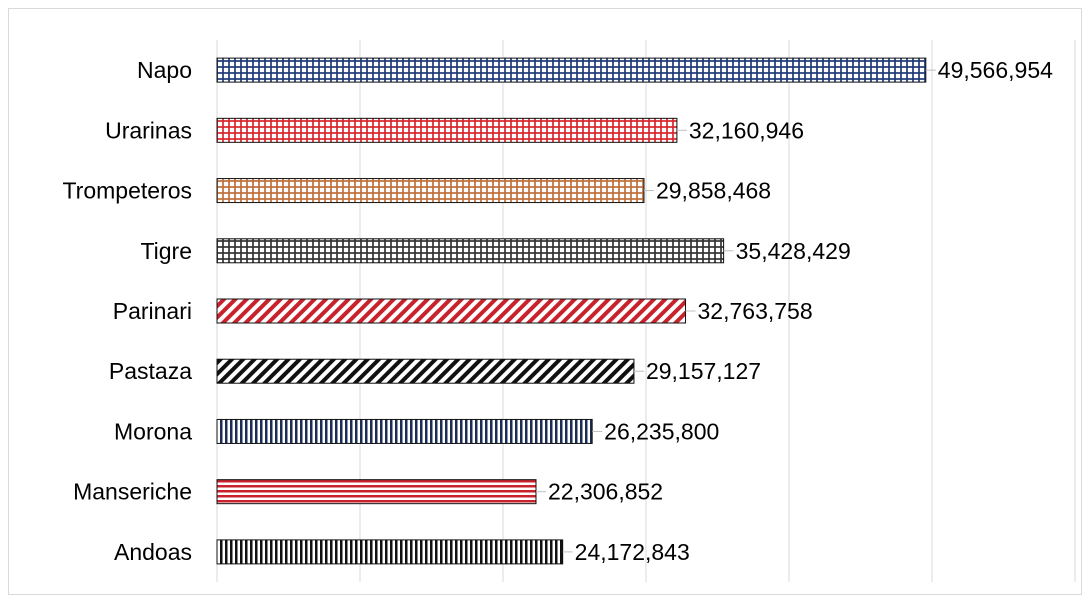 Image resolution: width=1090 pixels, height=603 pixels. What do you see at coordinates (153, 431) in the screenshot?
I see `category-label: Morona` at bounding box center [153, 431].